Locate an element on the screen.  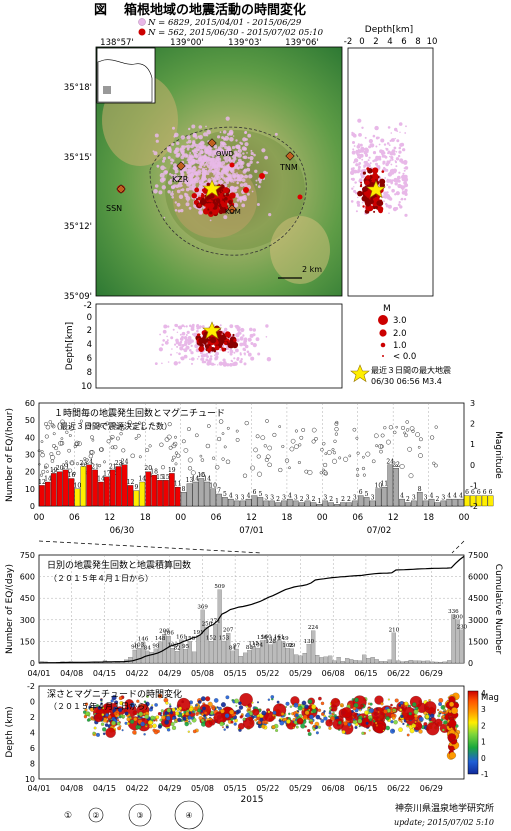
daily-bar-label: 97 is located at coordinates (236, 647).